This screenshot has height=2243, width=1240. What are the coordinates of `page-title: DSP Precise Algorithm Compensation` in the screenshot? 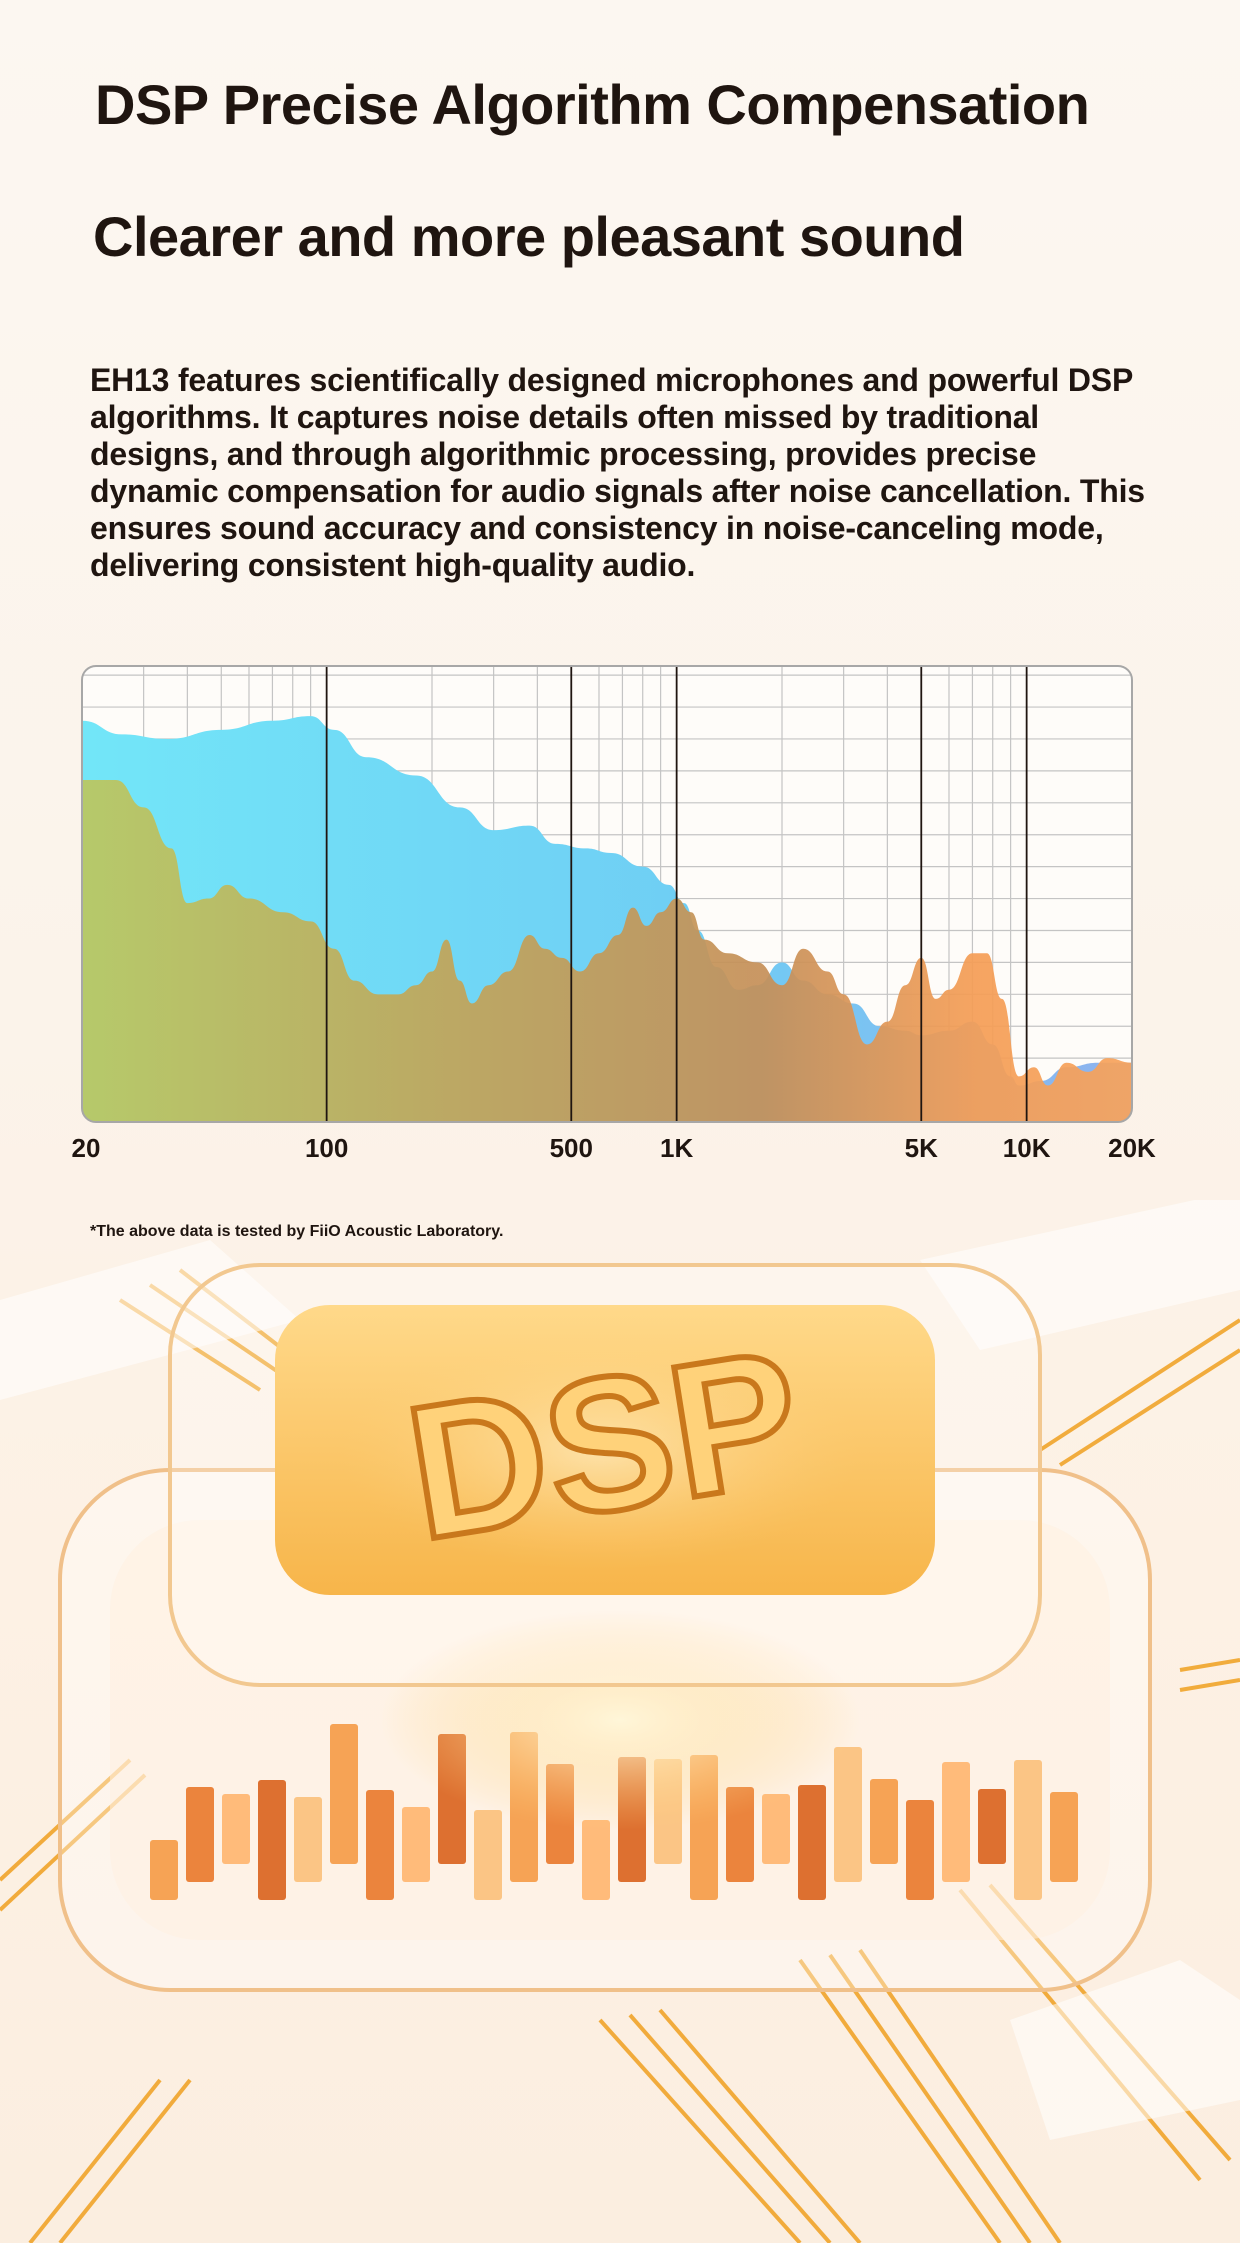 It's located at (592, 104).